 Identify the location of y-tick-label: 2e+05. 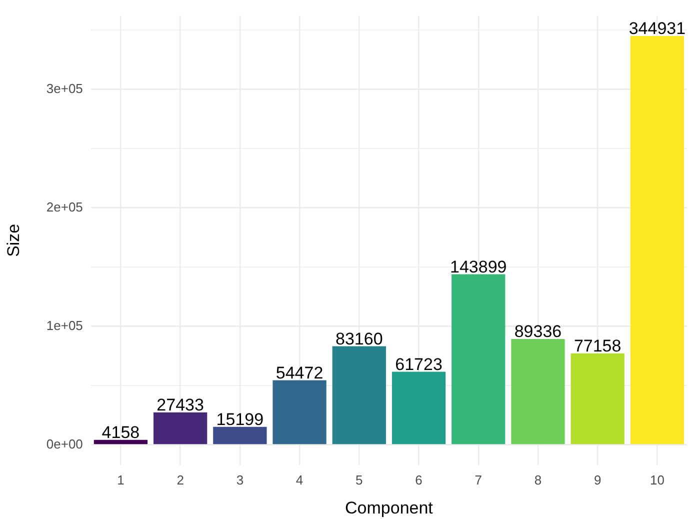
(64, 206).